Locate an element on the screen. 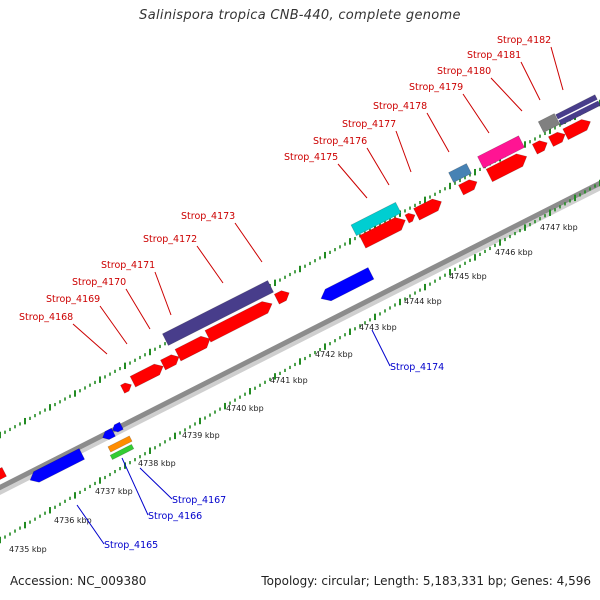 This screenshot has width=600, height=600. gene-label-strop-4170: Strop_4170 is located at coordinates (99, 282).